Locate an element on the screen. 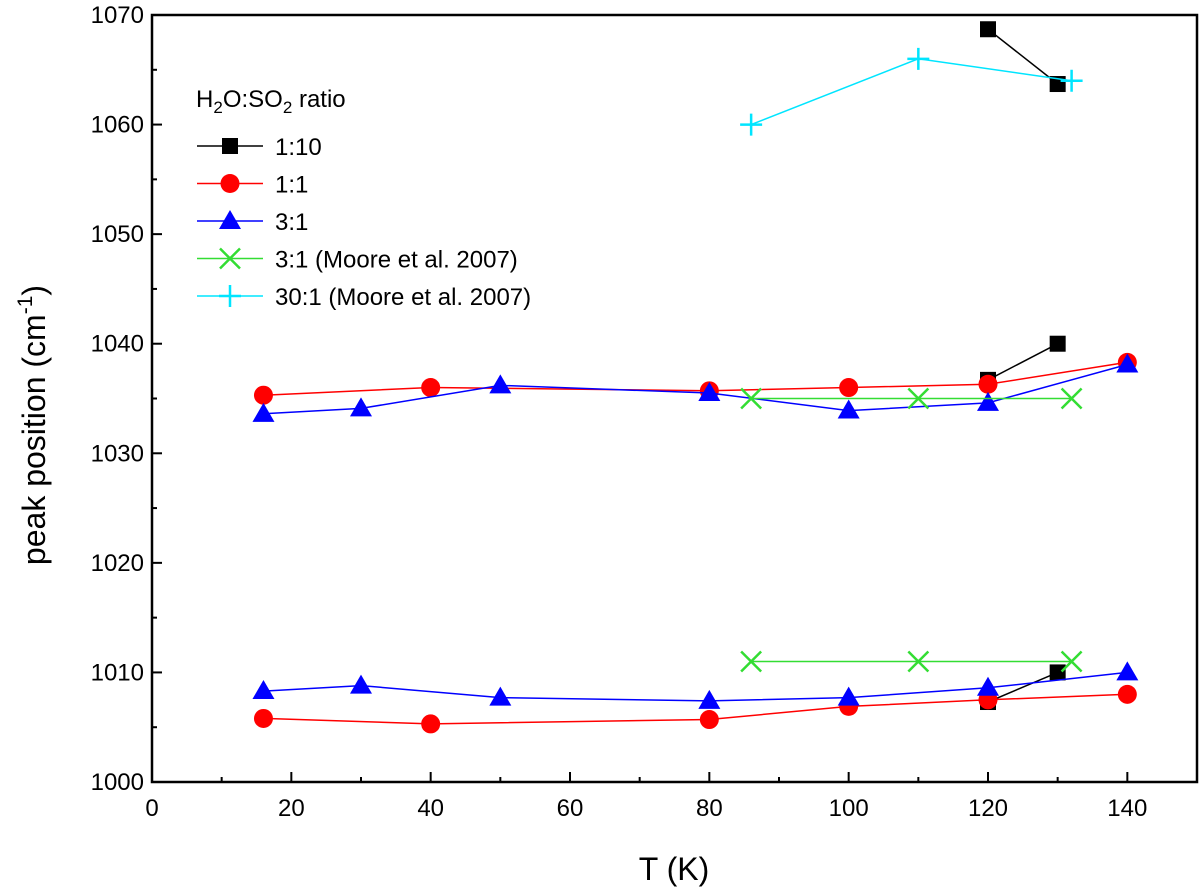 This screenshot has height=894, width=1200. y-tick-label-1070: 1070 is located at coordinates (117, 15).